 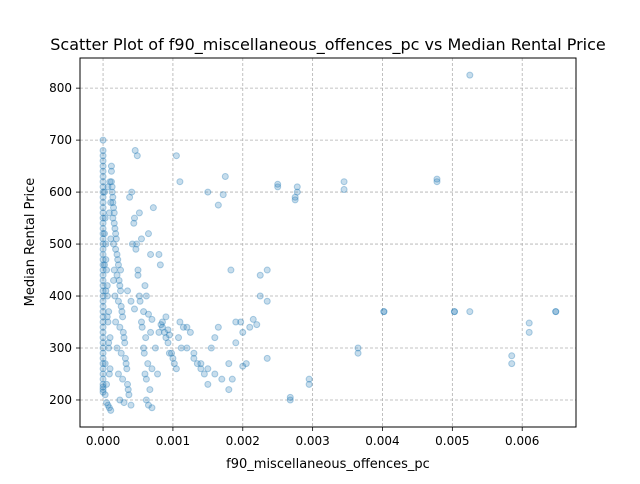 I want to click on x-tick-label: 0.006, so click(x=522, y=441).